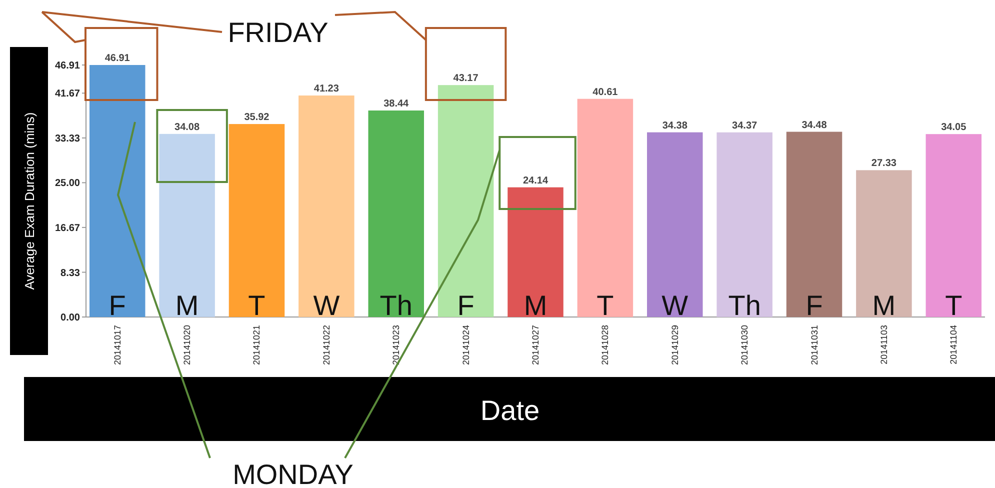 The height and width of the screenshot is (488, 995). I want to click on x-tick-label: 20141104, so click(953, 344).